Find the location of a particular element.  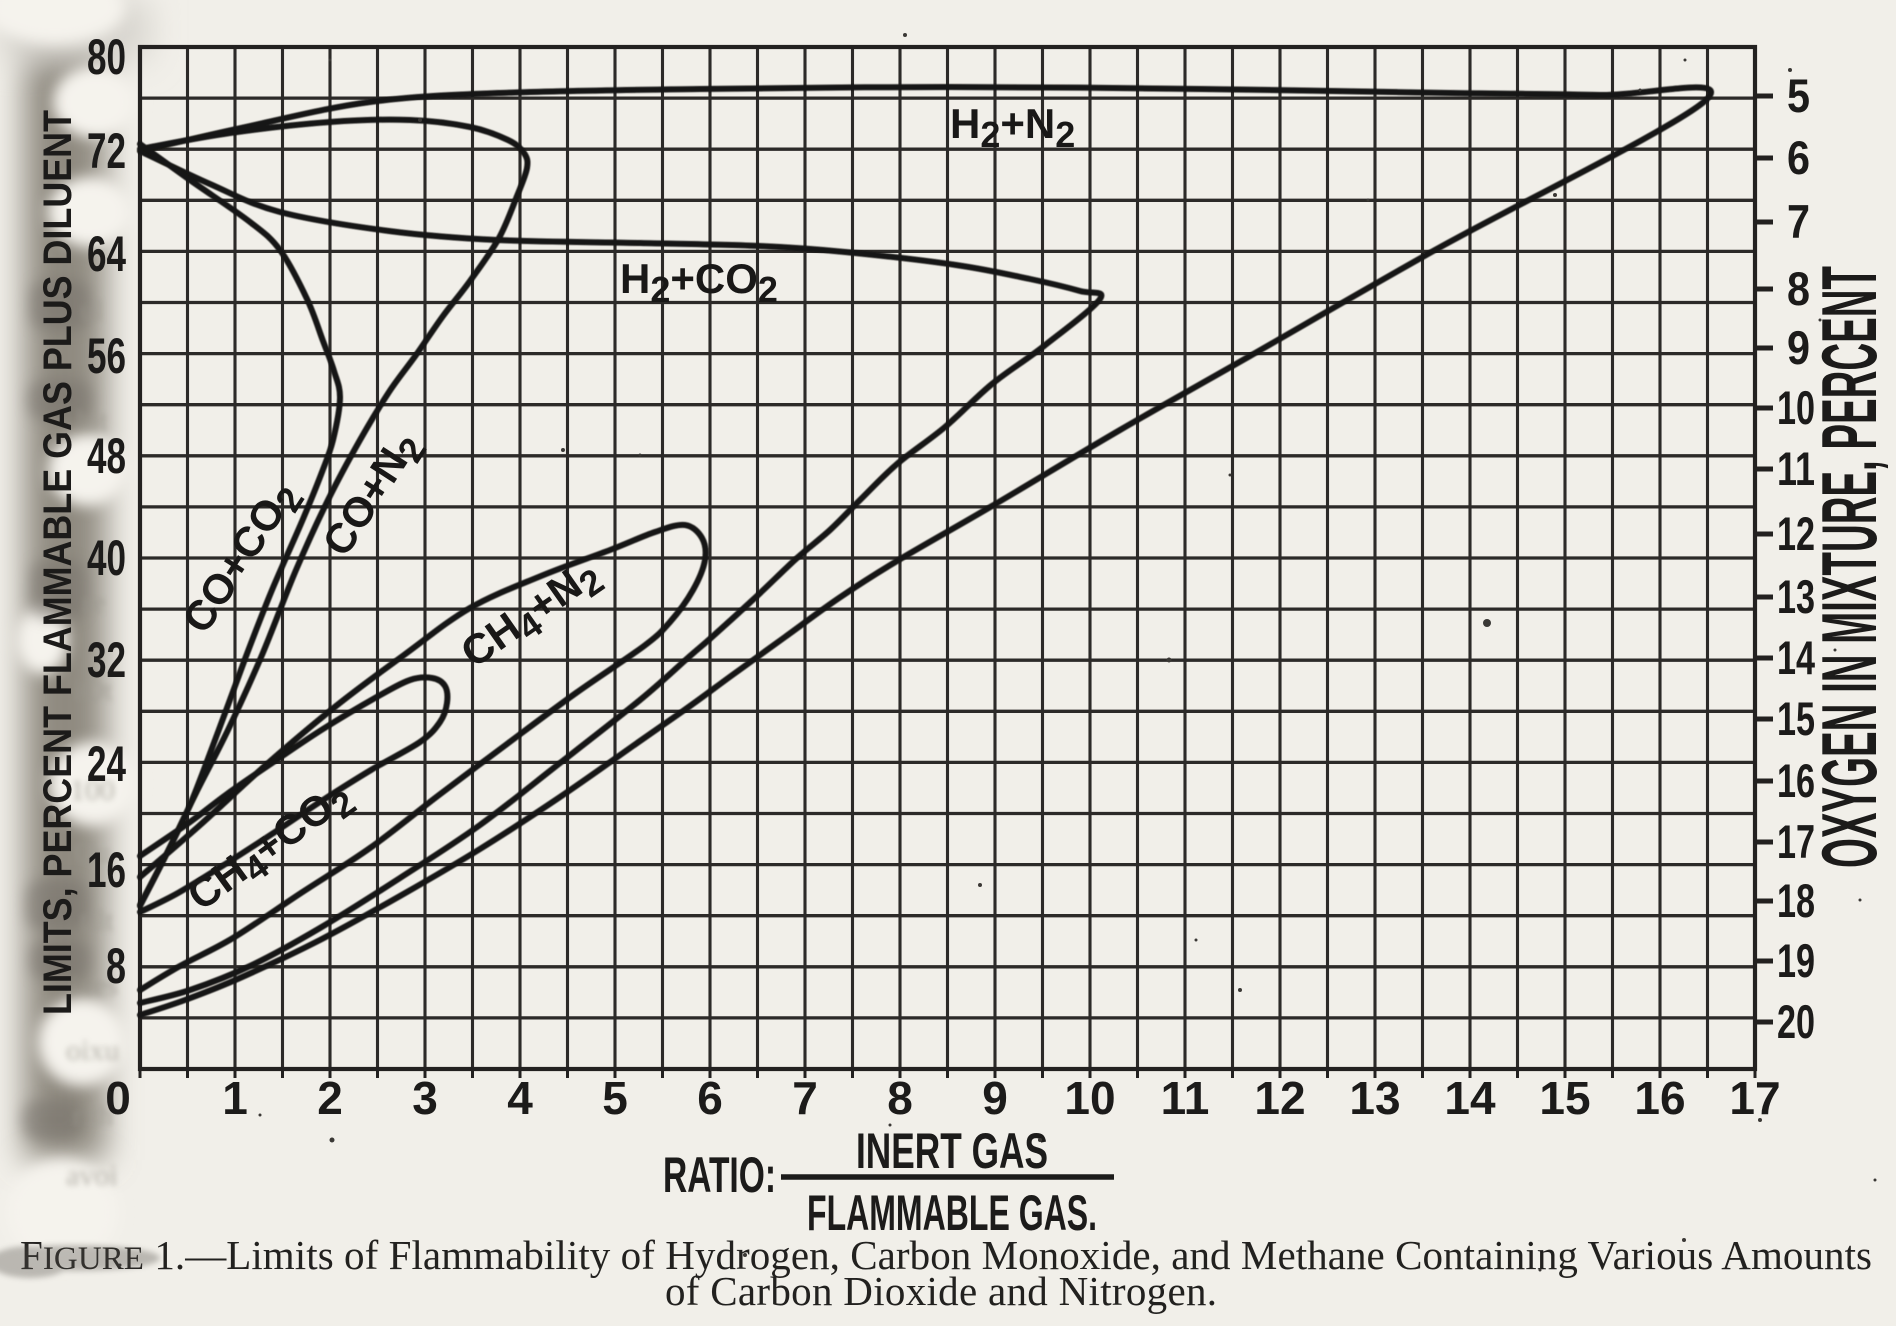

svg-text: r th is located at coordinates (92, 1115).